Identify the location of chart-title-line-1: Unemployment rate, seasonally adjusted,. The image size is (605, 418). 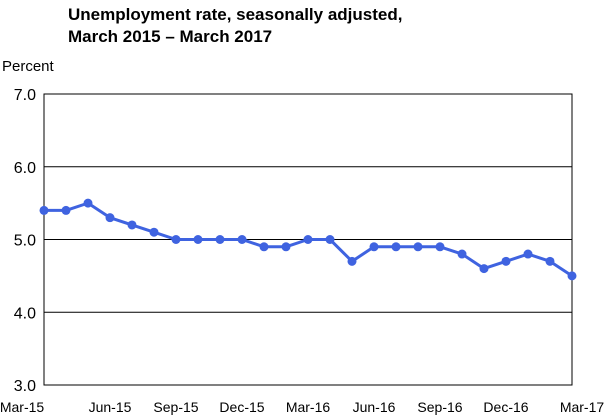
(235, 14).